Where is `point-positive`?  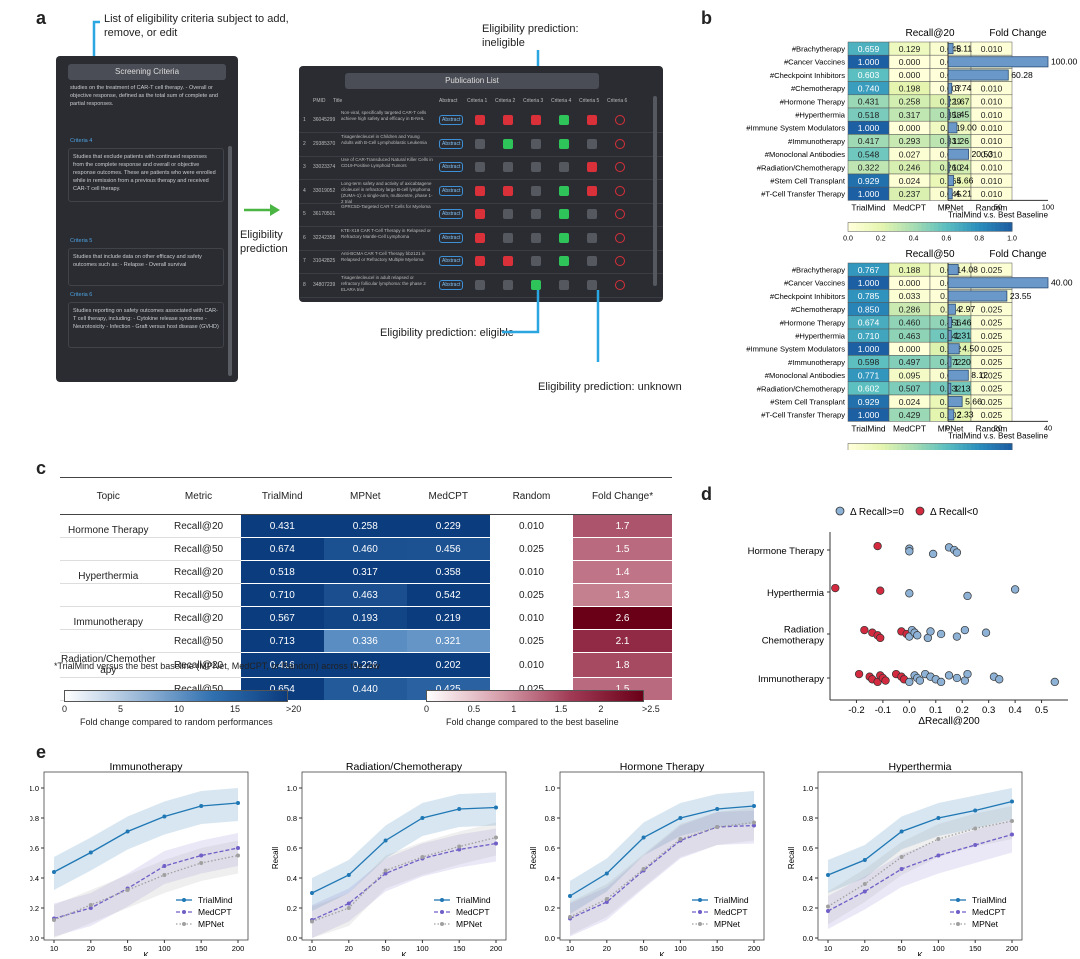
point-positive is located at coordinates (941, 682).